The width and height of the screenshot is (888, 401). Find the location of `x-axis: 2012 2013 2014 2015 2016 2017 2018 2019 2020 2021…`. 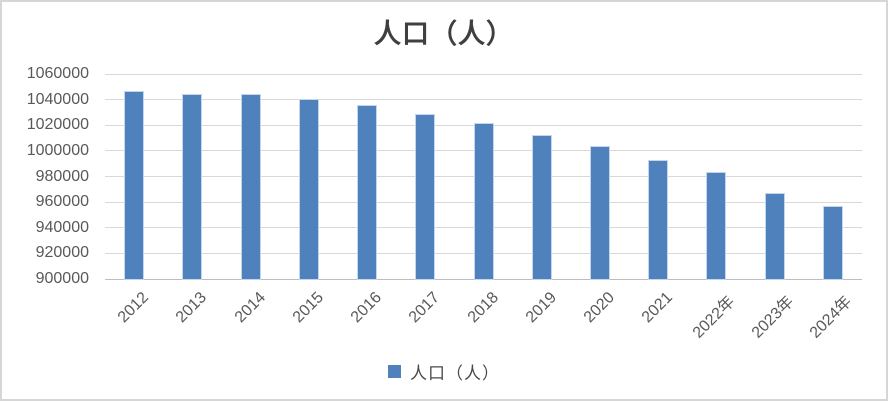

x-axis: 2012 2013 2014 2015 2016 2017 2018 2019 2020 2021… is located at coordinates (483, 310).